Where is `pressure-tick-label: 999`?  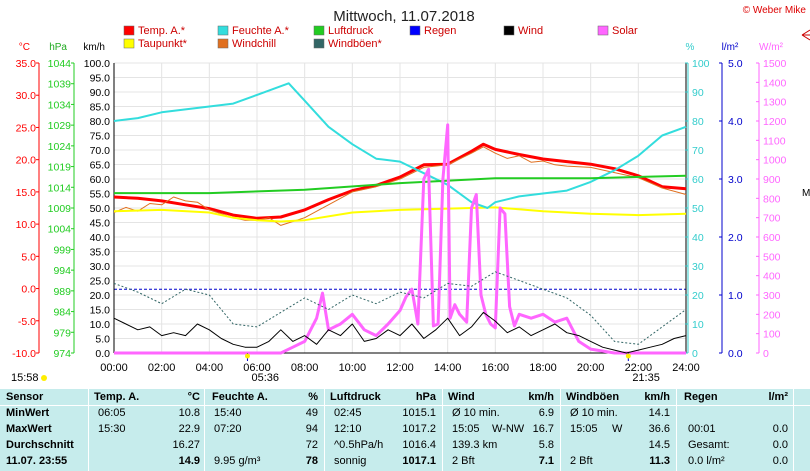 pressure-tick-label: 999 is located at coordinates (62, 250).